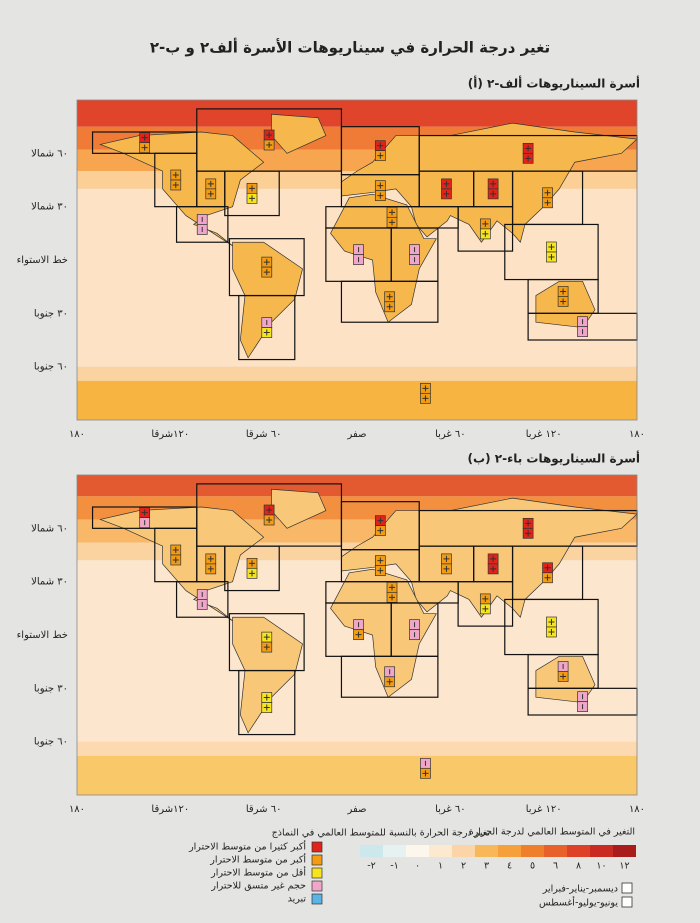 The height and width of the screenshot is (923, 700). I want to click on legend-label: أكبر من متوسط الاحترار, so click(257, 859).